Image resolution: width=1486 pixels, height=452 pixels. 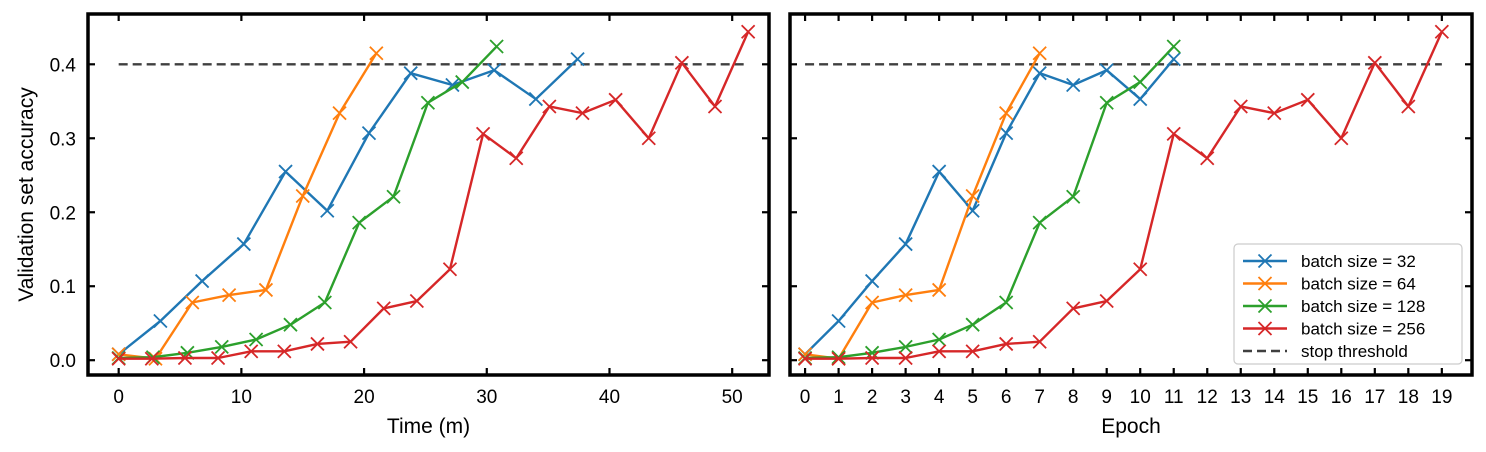 I want to click on x-tick-label: 16, so click(x=1341, y=397).